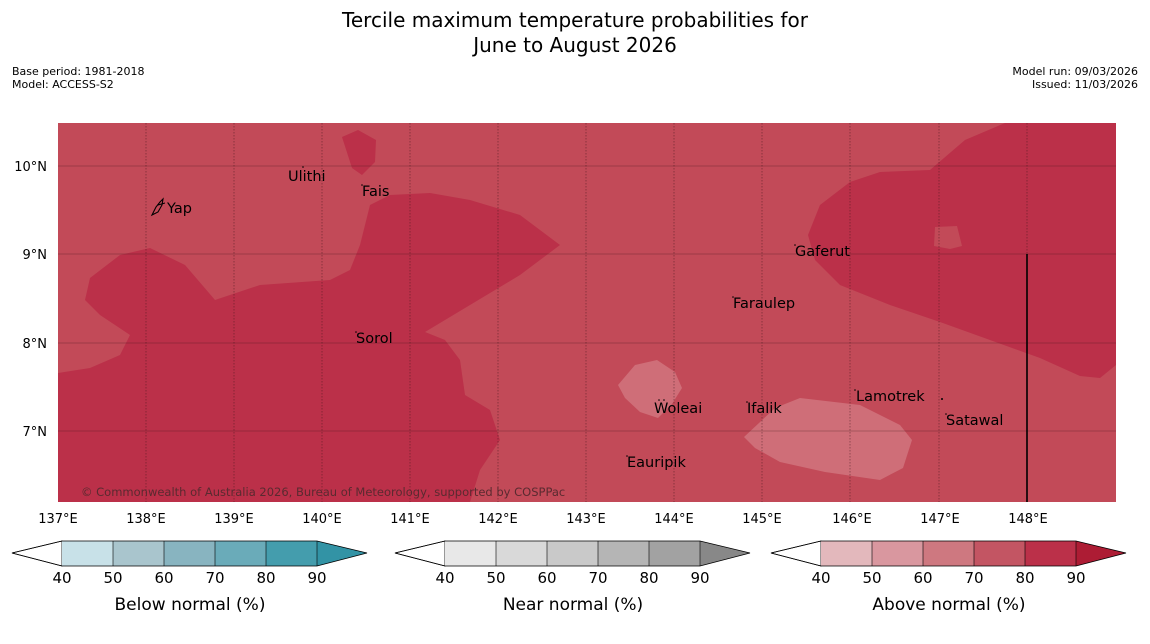 Image resolution: width=1150 pixels, height=644 pixels. Describe the element at coordinates (586, 519) in the screenshot. I see `lon-label-143: 143°E` at that location.